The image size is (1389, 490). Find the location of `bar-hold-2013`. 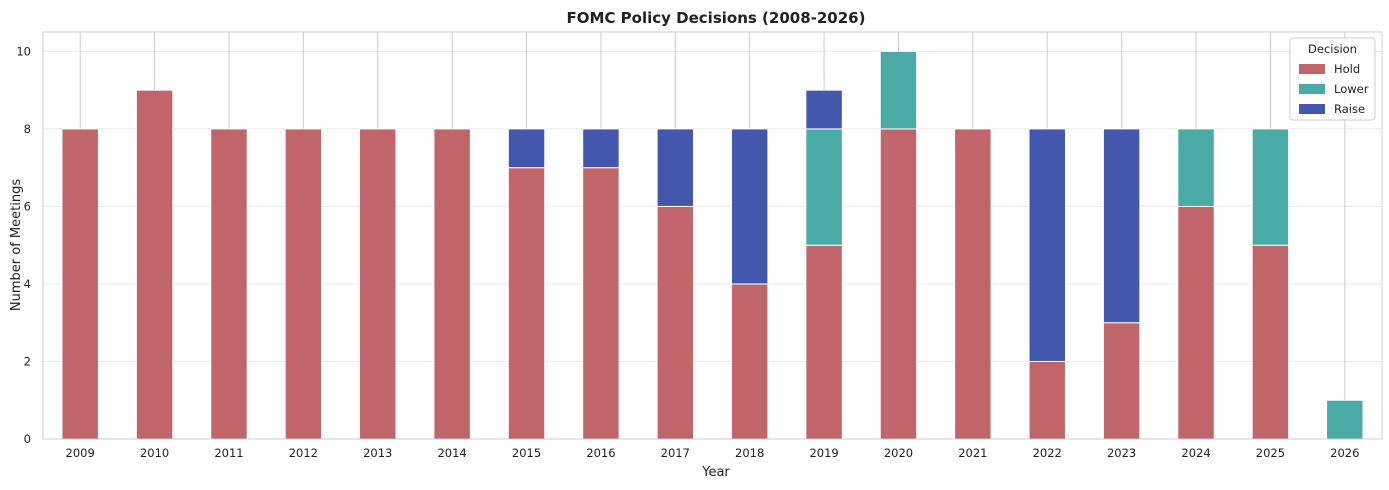

bar-hold-2013 is located at coordinates (378, 284).